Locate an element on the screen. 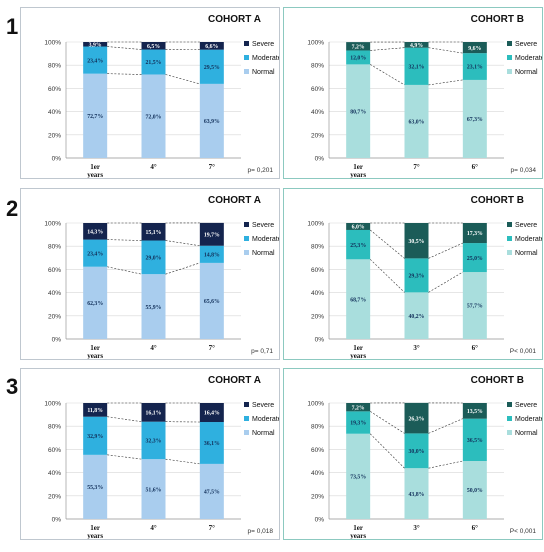  data-label: 55,9% is located at coordinates (154, 308).